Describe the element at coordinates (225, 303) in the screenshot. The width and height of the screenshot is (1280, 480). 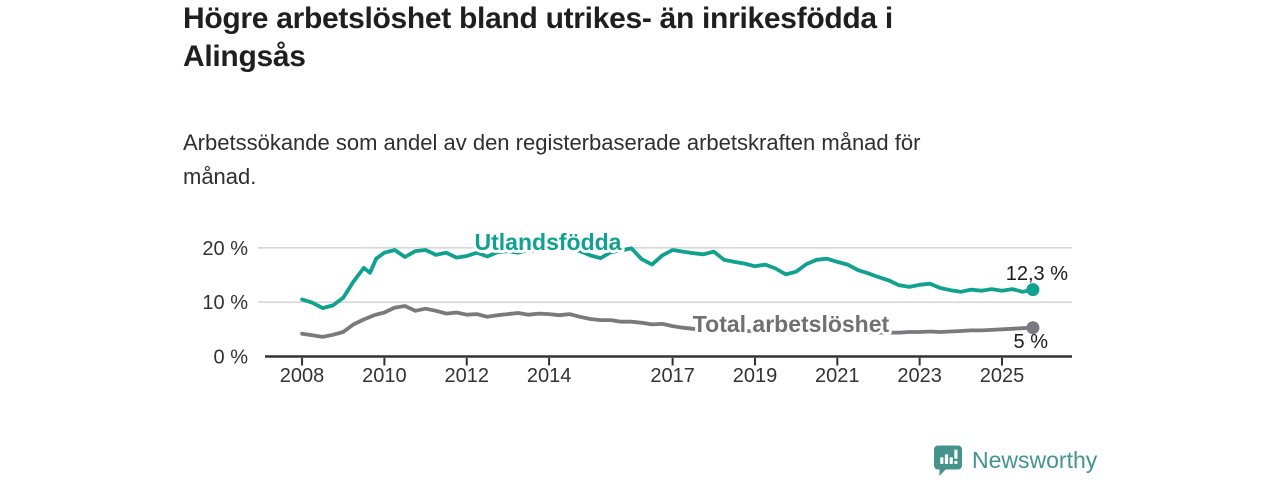
I see `y-tick-label-10: 10 %` at that location.